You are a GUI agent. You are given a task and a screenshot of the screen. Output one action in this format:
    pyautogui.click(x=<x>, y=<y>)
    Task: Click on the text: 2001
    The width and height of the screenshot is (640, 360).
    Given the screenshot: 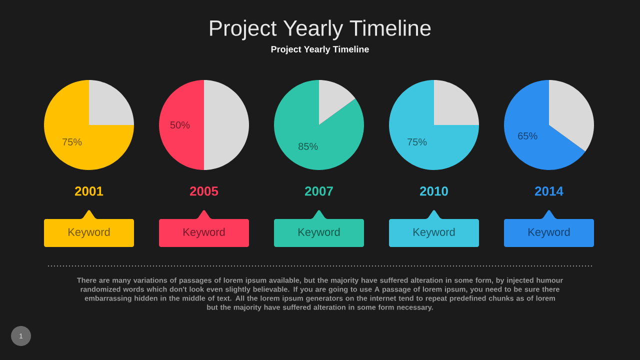 What is the action you would take?
    pyautogui.click(x=89, y=191)
    